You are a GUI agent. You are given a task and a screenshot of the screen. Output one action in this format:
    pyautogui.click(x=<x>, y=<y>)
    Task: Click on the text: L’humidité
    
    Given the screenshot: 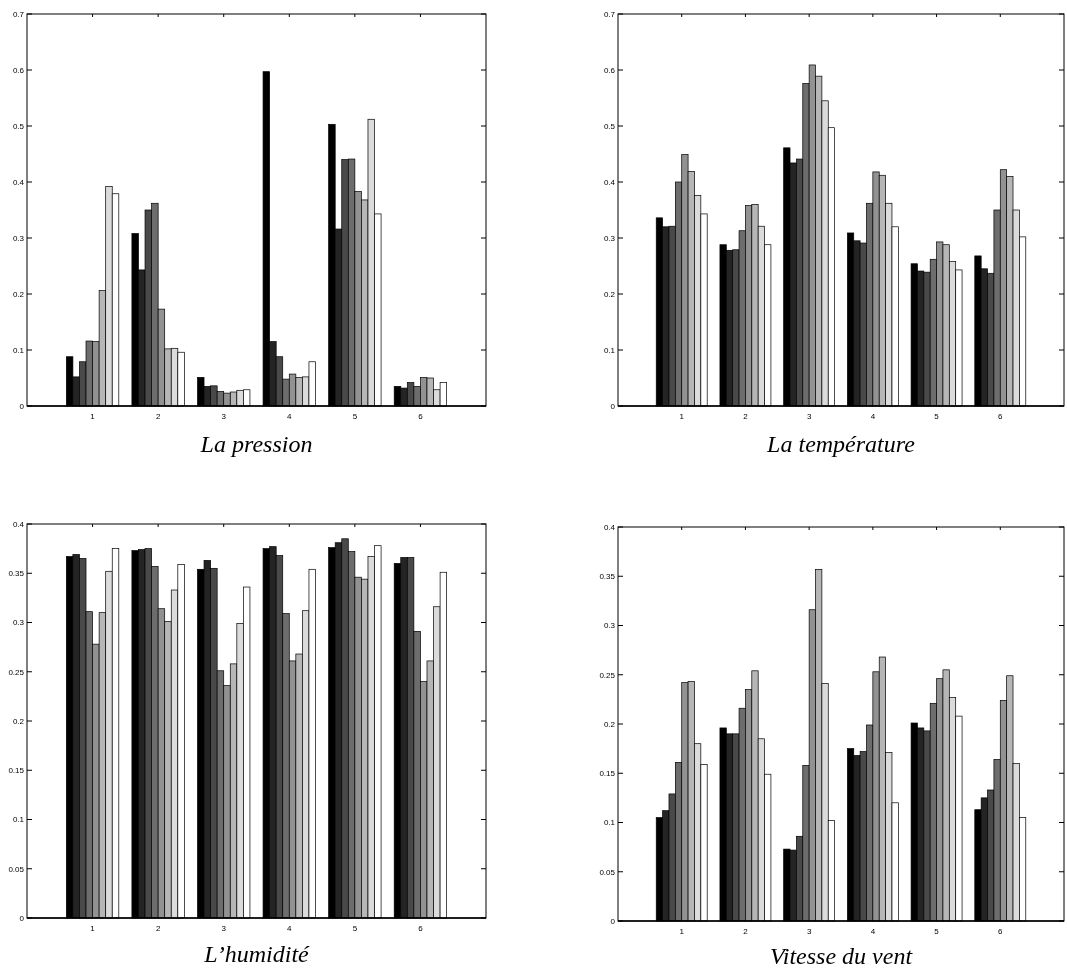 What is the action you would take?
    pyautogui.click(x=257, y=954)
    